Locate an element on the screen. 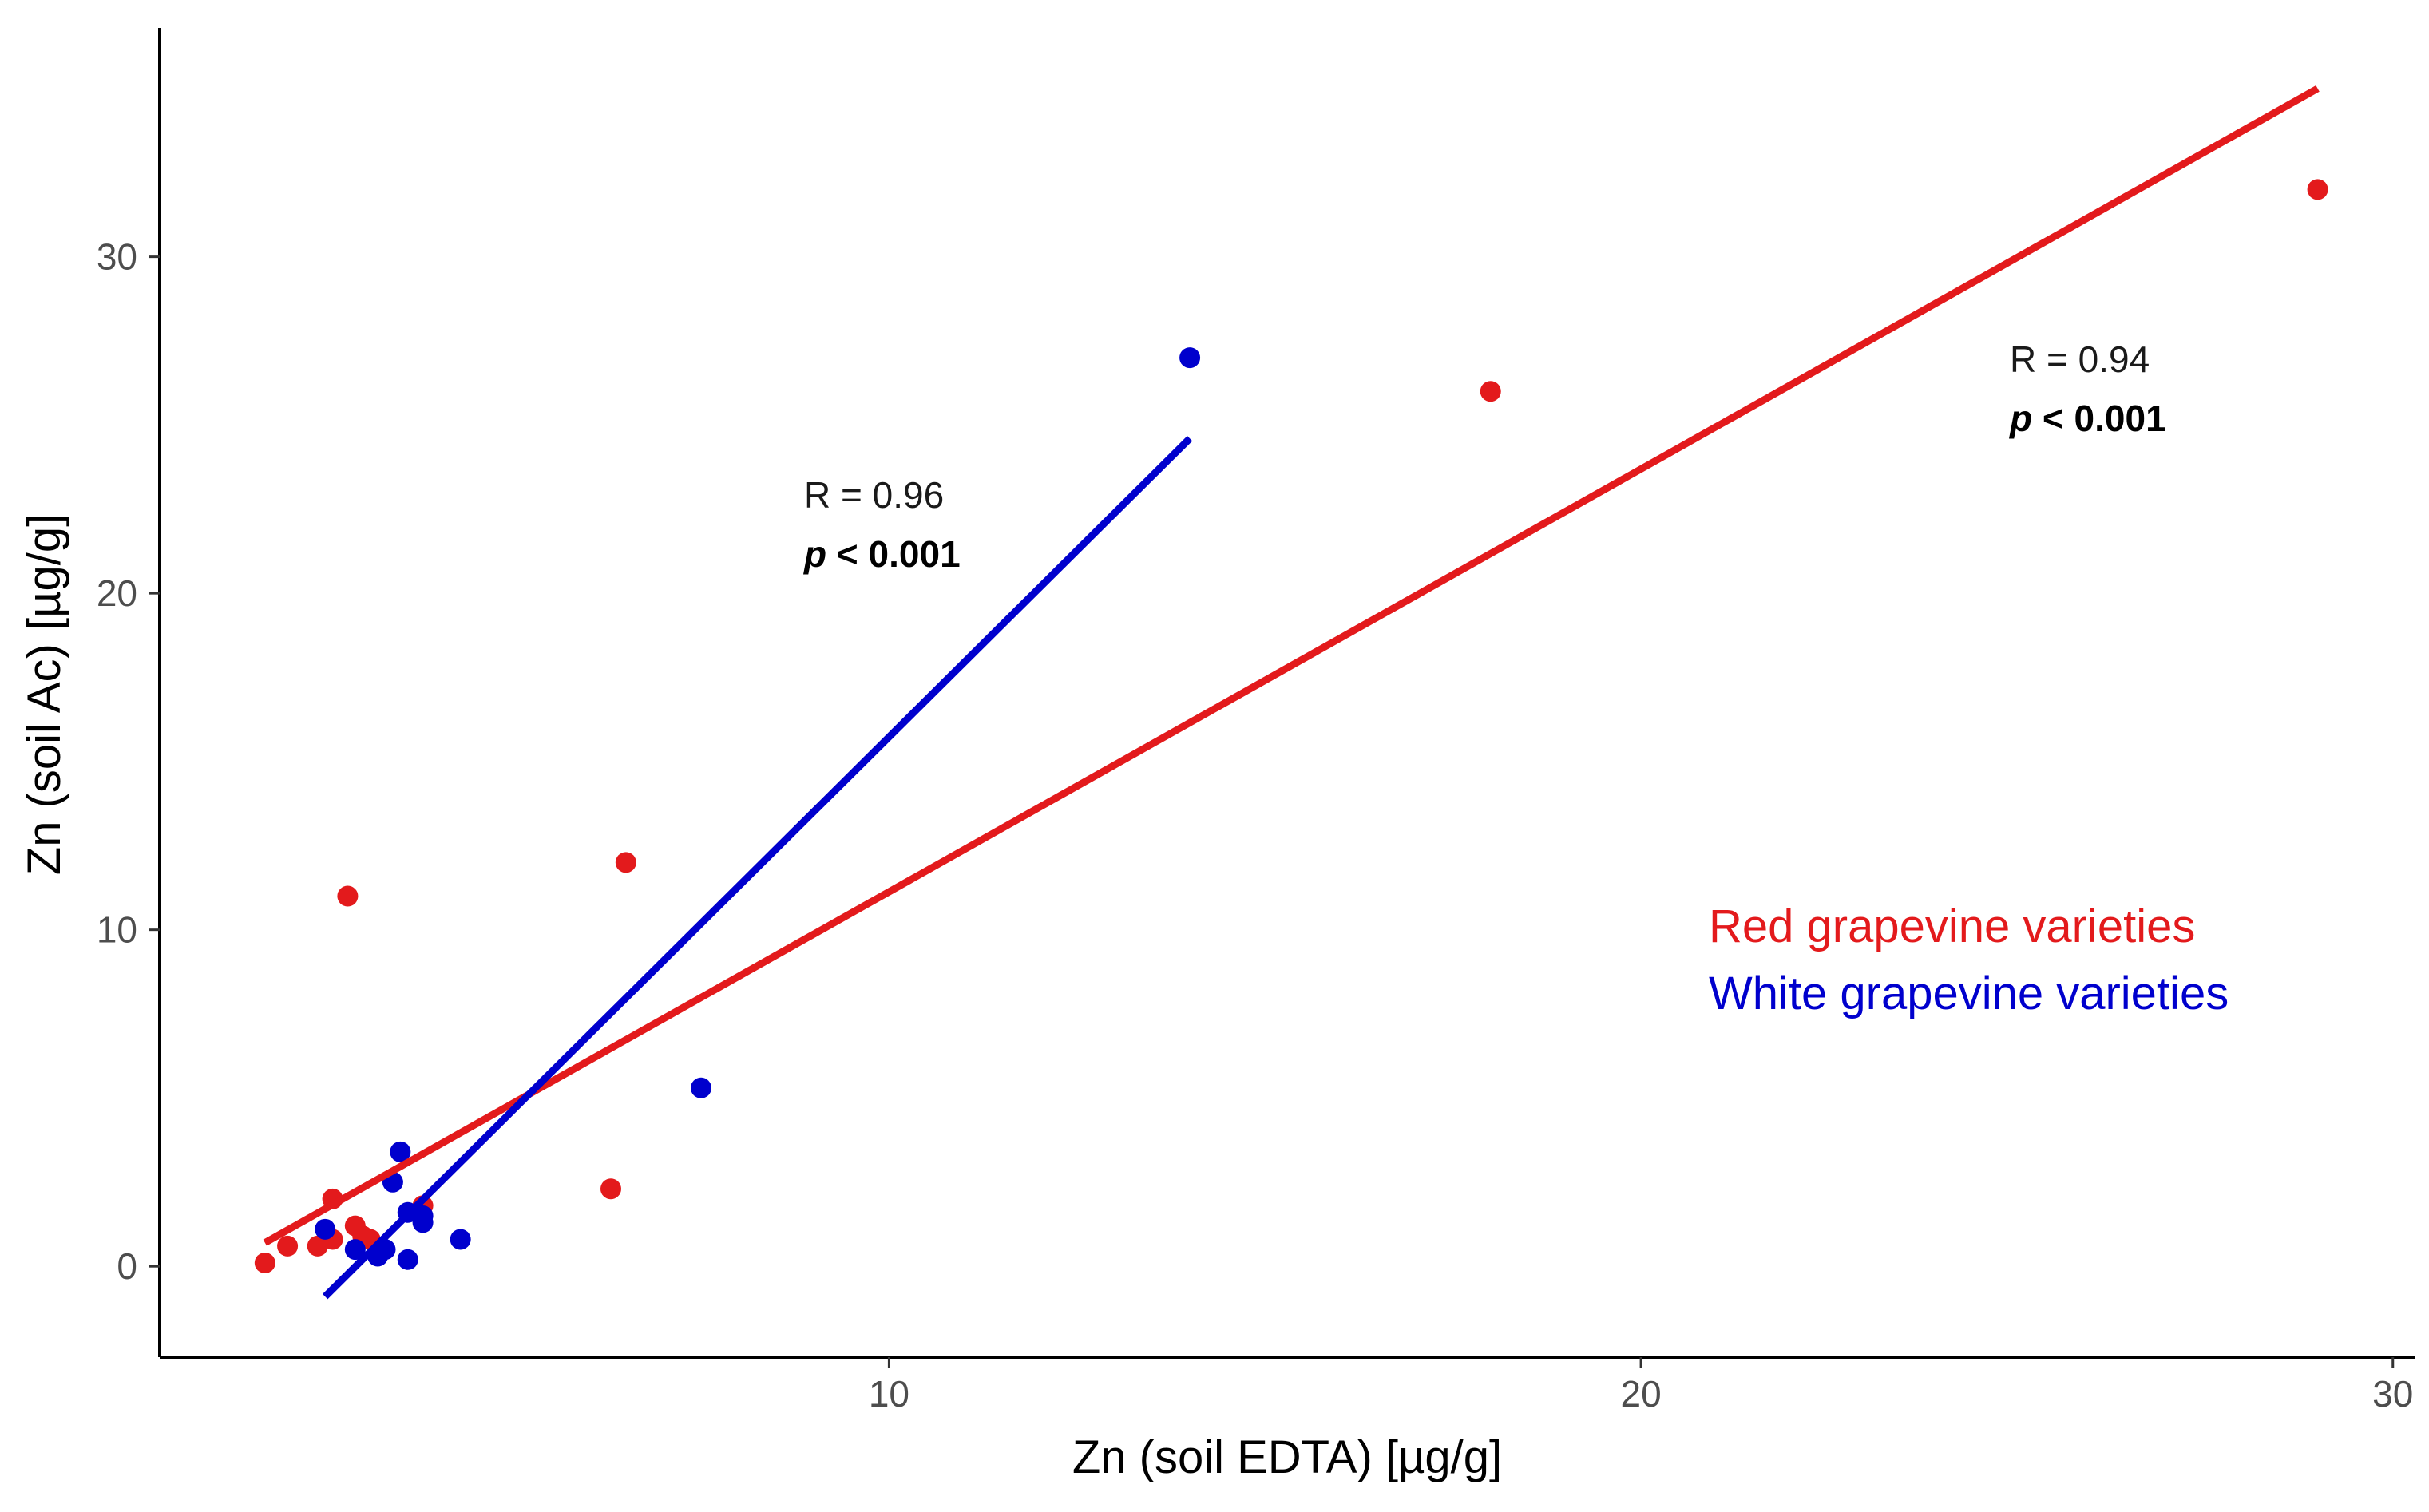 The height and width of the screenshot is (1512, 2429). x-axis-title: Zn (soil EDTA) [µg/g] is located at coordinates (1287, 1457).